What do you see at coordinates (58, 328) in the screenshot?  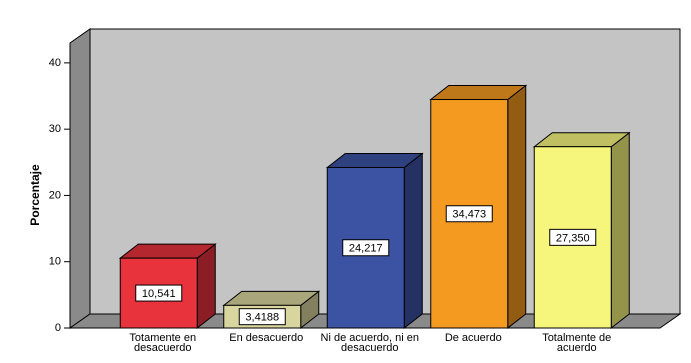 I see `y-tick-label: 0` at bounding box center [58, 328].